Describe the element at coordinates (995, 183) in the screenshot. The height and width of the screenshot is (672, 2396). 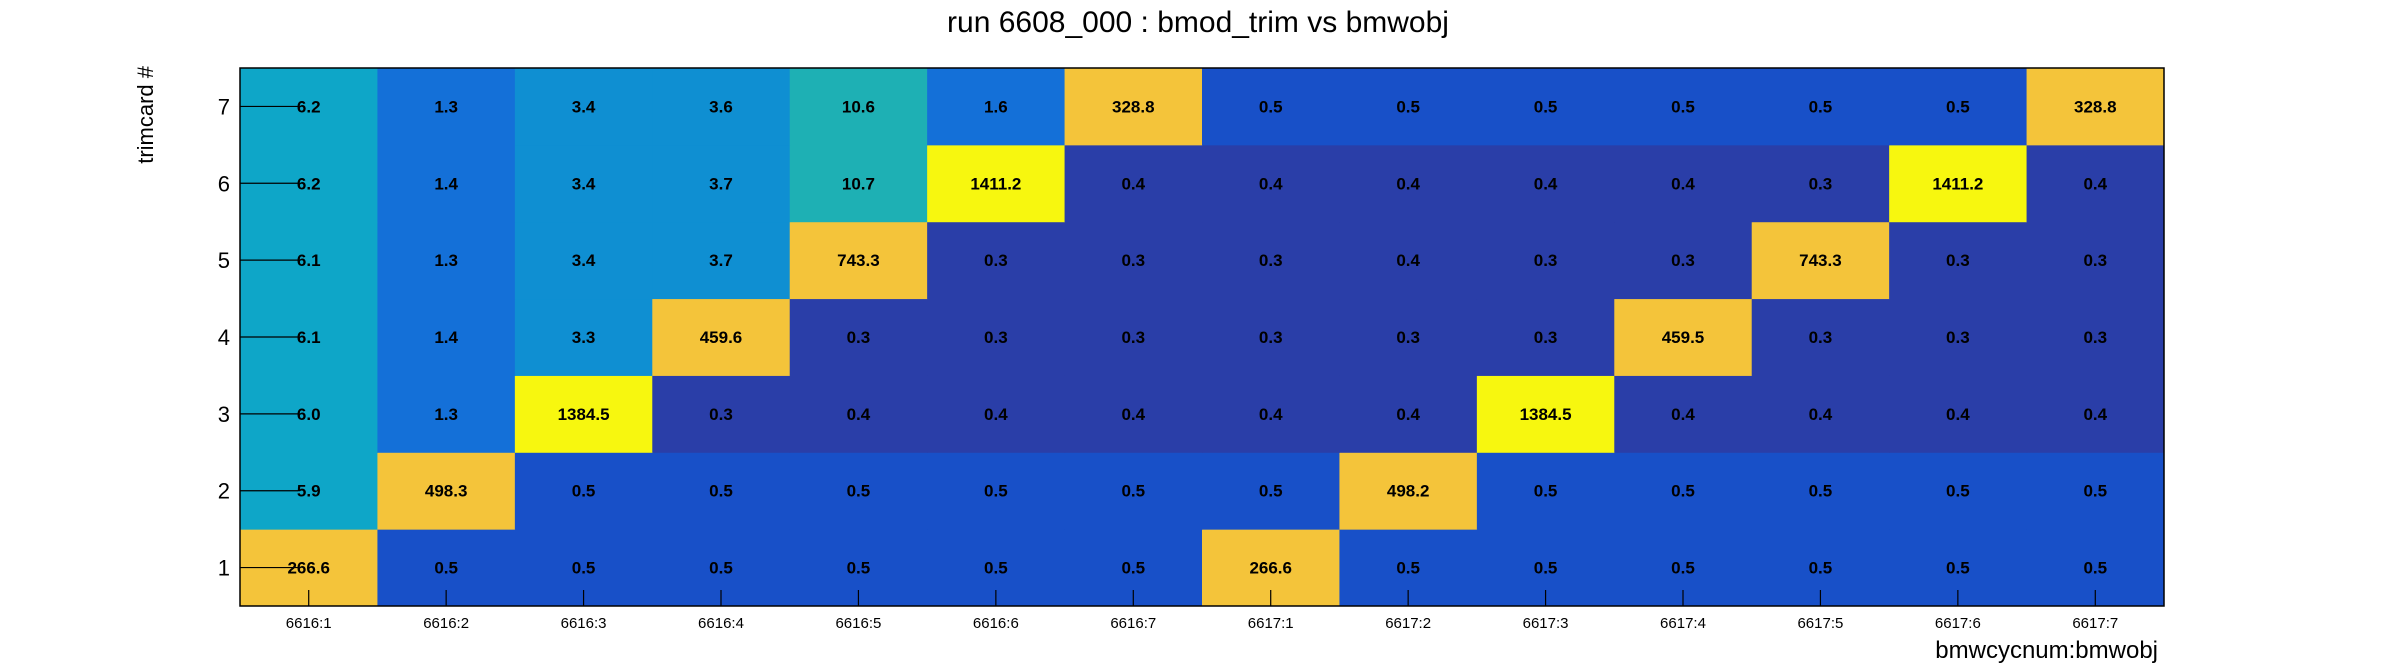
I see `cell-value-label: 1411.2` at that location.